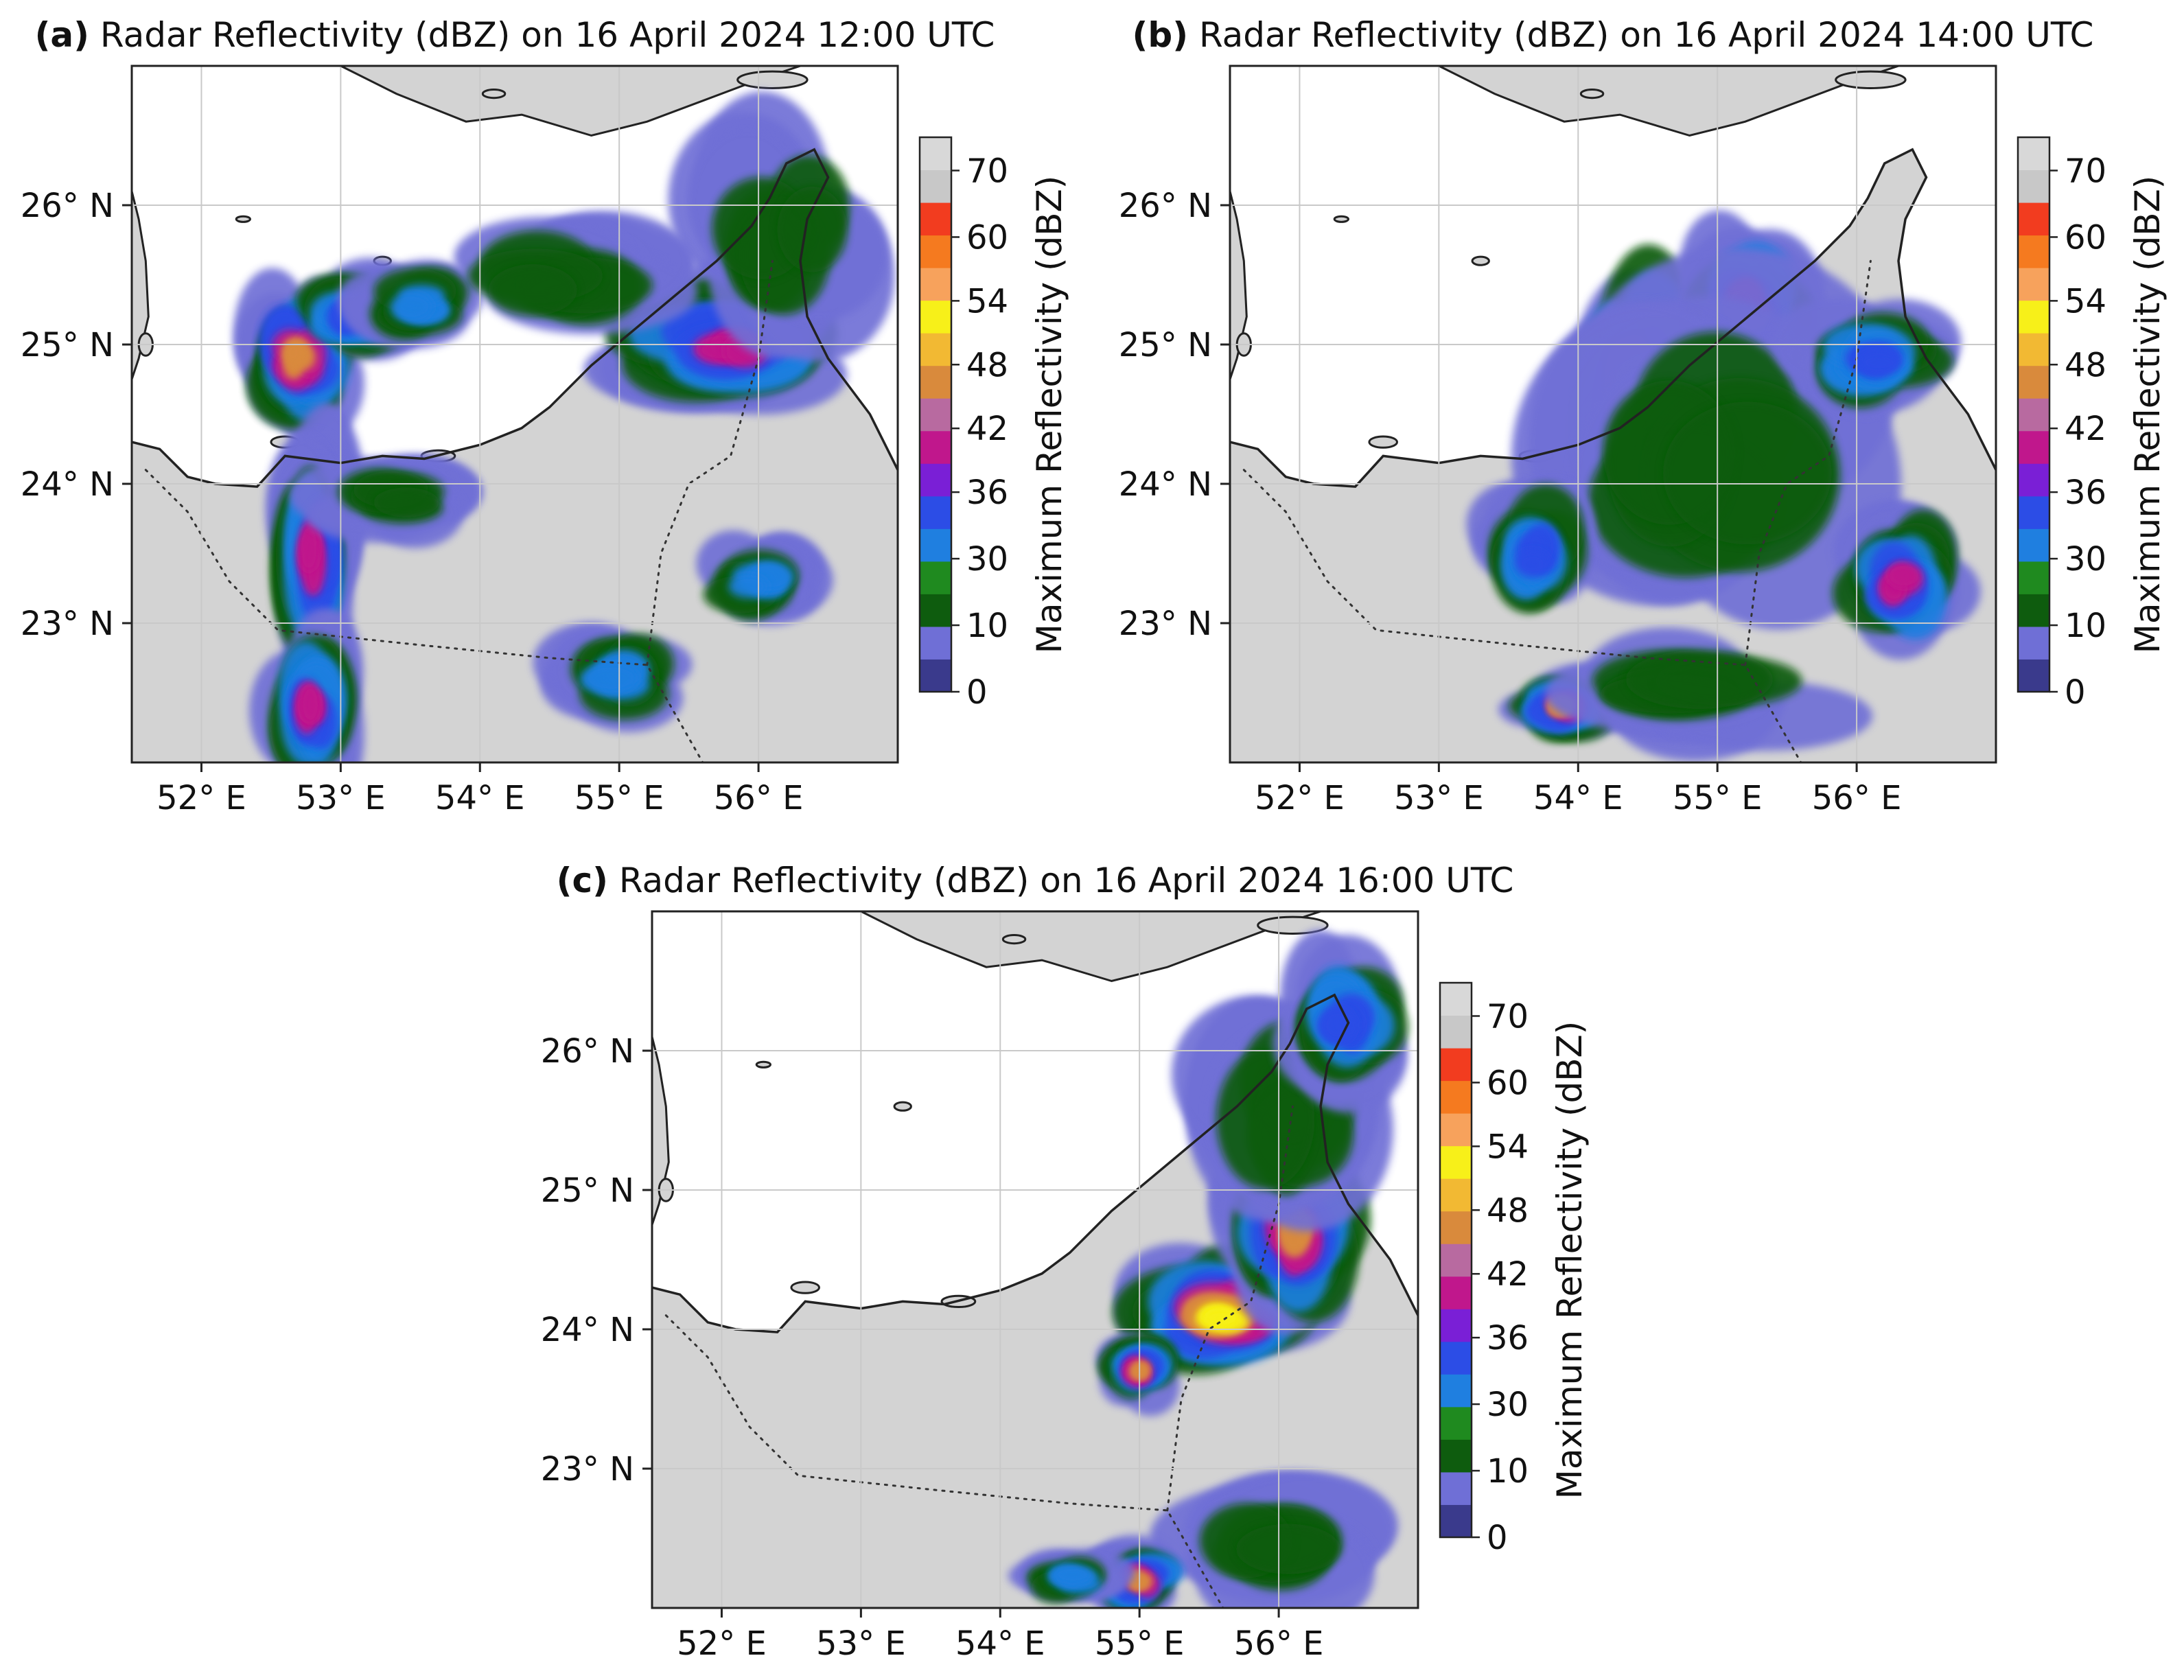 The width and height of the screenshot is (2184, 1680). What do you see at coordinates (1508, 1083) in the screenshot?
I see `colorbar-tick-label: 60` at bounding box center [1508, 1083].